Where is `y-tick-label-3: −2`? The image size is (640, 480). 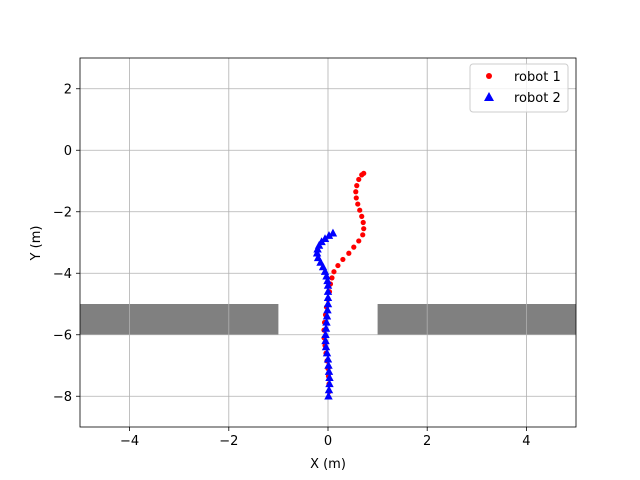
y-tick-label-3: −2 is located at coordinates (62, 212).